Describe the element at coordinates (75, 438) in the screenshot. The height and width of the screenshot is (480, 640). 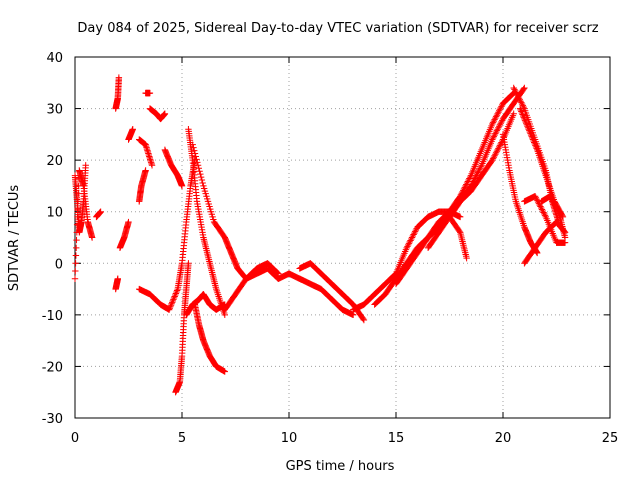
I see `x-tick-label: 0` at that location.